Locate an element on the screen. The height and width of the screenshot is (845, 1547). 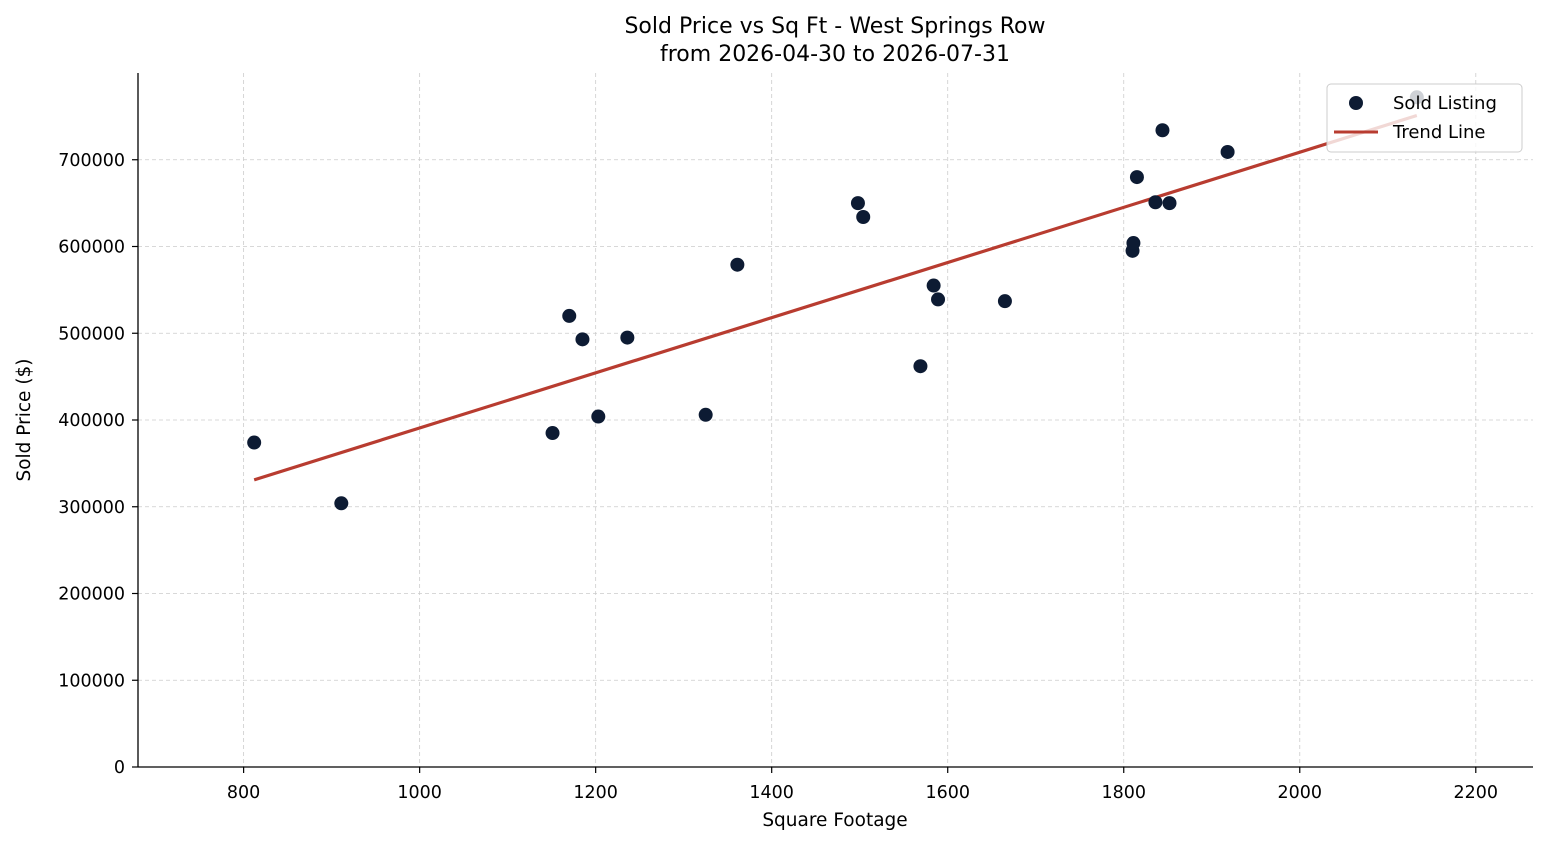
y-tick-label: 400000 is located at coordinates (91, 421).